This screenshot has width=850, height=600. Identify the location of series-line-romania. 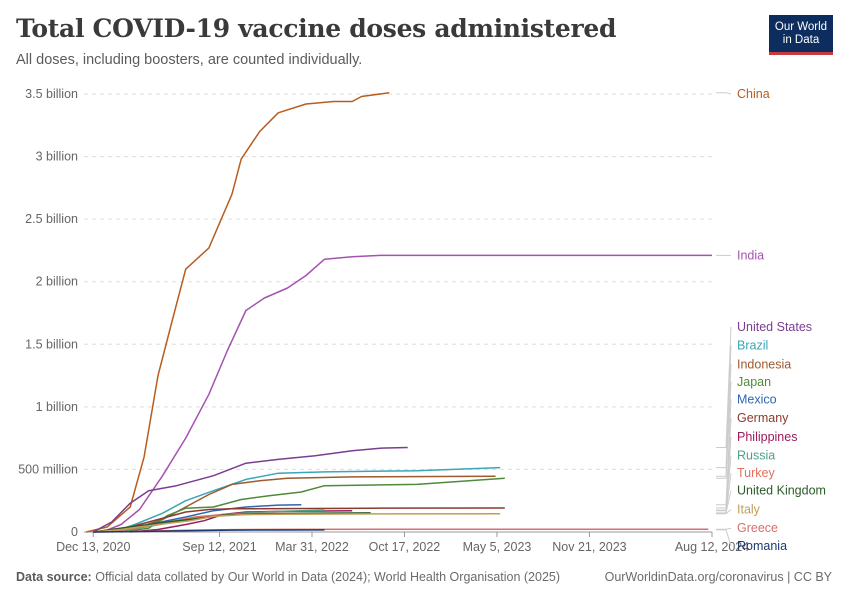
(209, 531).